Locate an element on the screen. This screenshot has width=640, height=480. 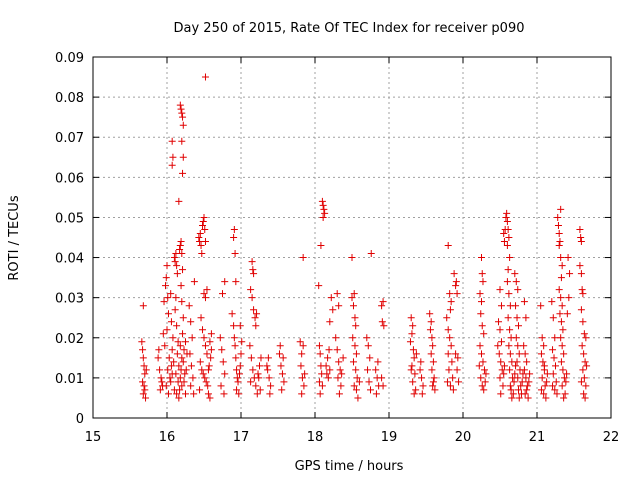
y-tick-label: 0.03 is located at coordinates (69, 299).